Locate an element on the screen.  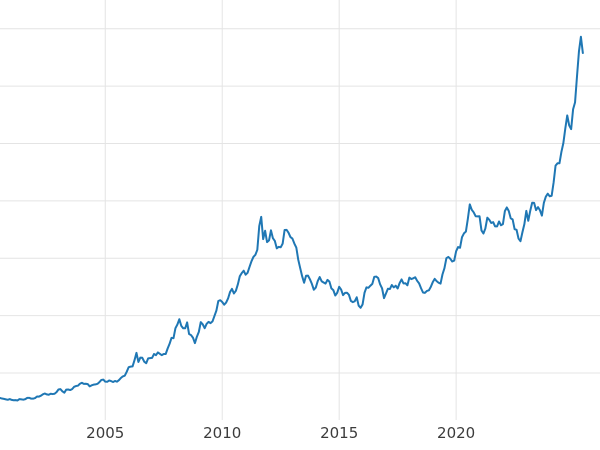
x-tick-label: 2005 is located at coordinates (105, 433).